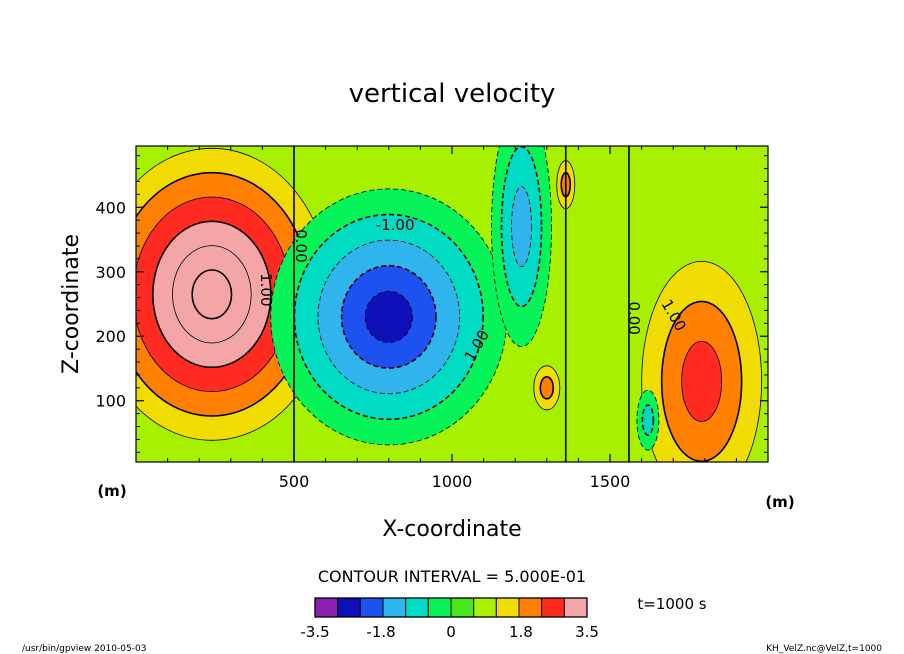 This screenshot has width=904, height=654. Describe the element at coordinates (452, 94) in the screenshot. I see `chart-title: vertical velocity` at that location.